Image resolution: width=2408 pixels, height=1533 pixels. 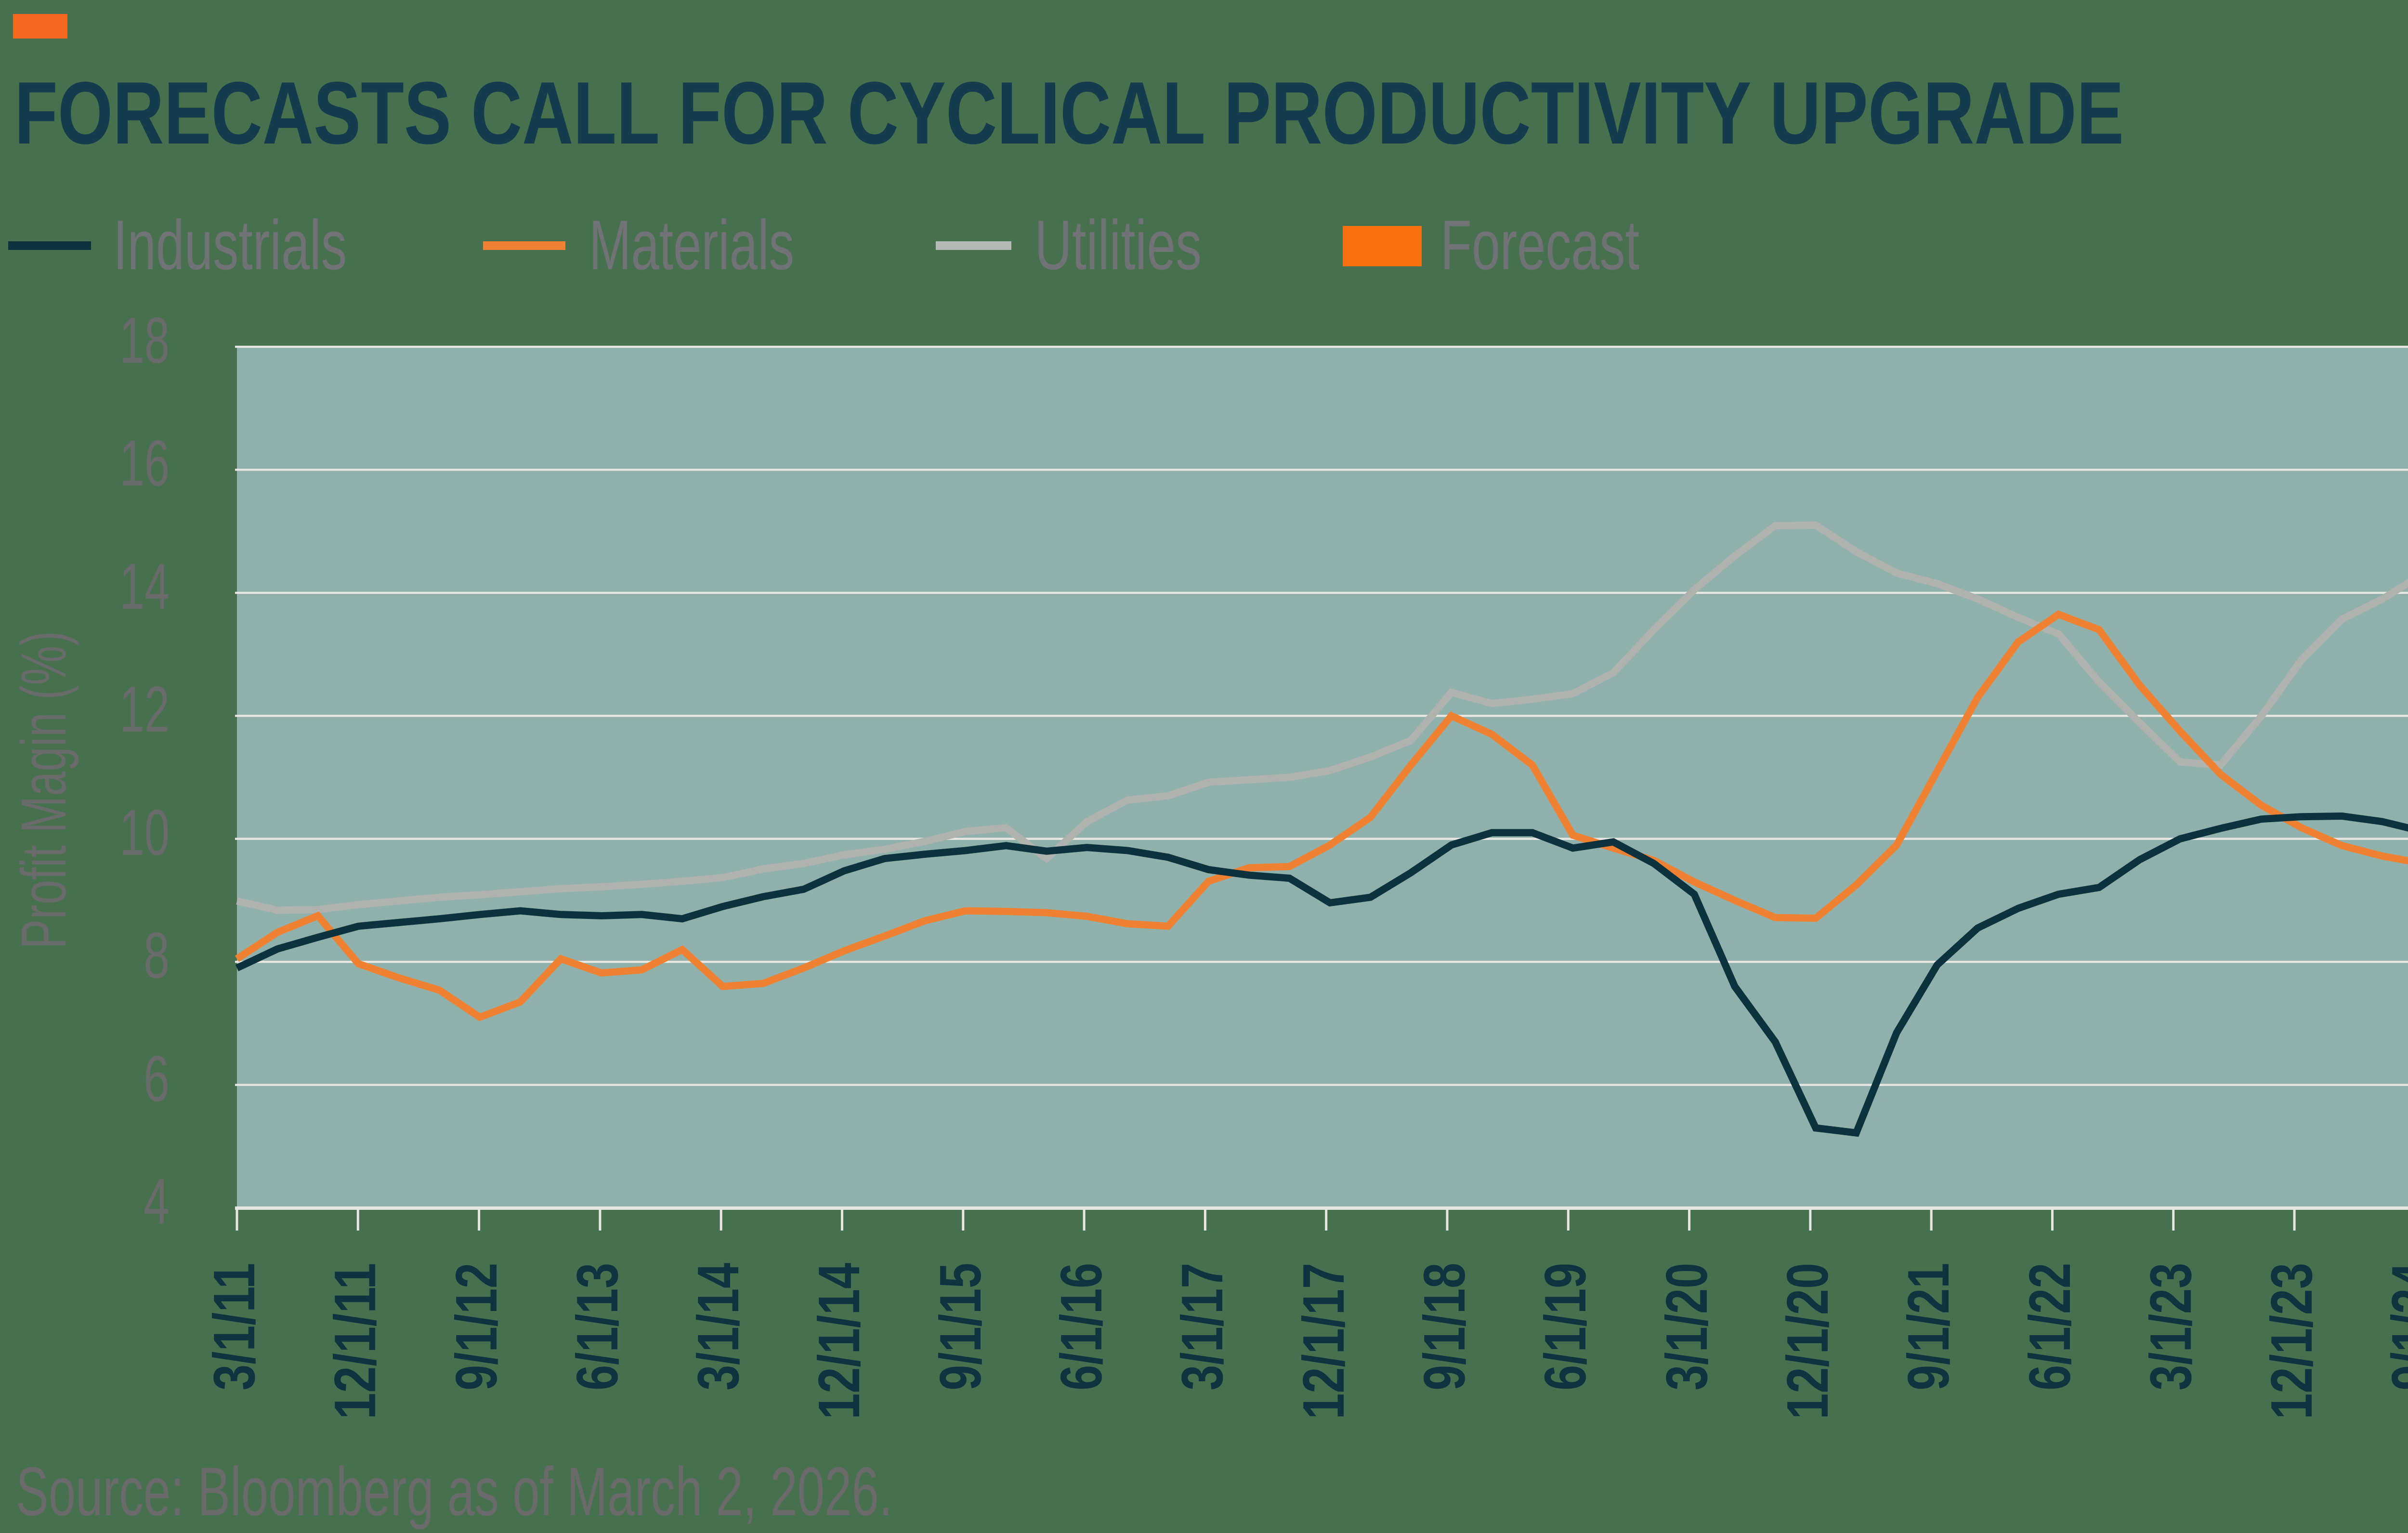 What do you see at coordinates (2049, 1326) in the screenshot?
I see `svg-text: 6/1/22` at bounding box center [2049, 1326].